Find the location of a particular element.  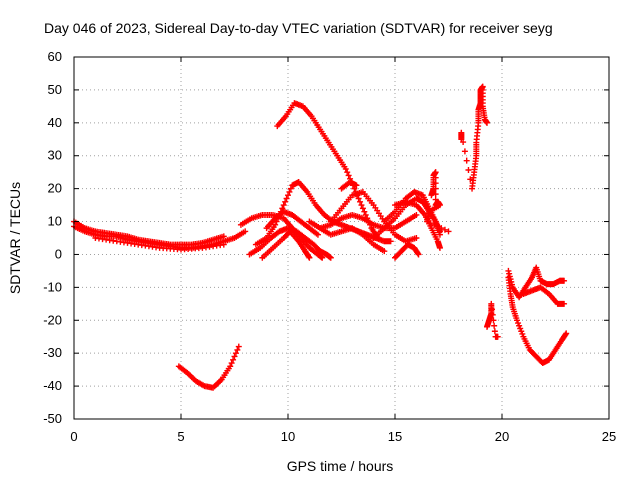

y-tick-label: -10 is located at coordinates (52, 286).